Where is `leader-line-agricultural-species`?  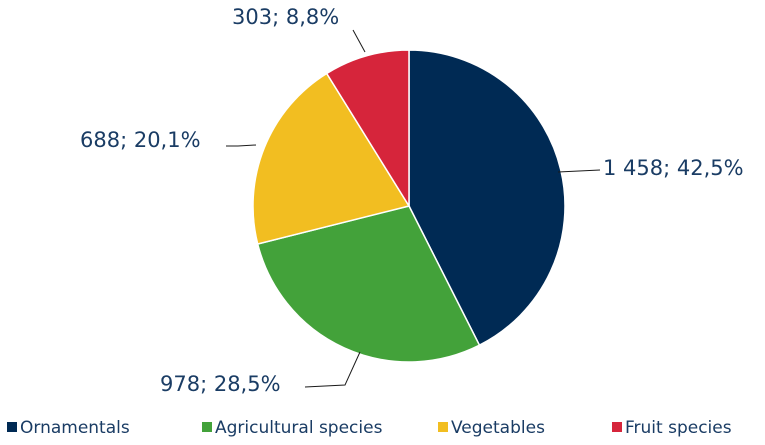 leader-line-agricultural-species is located at coordinates (332, 369).